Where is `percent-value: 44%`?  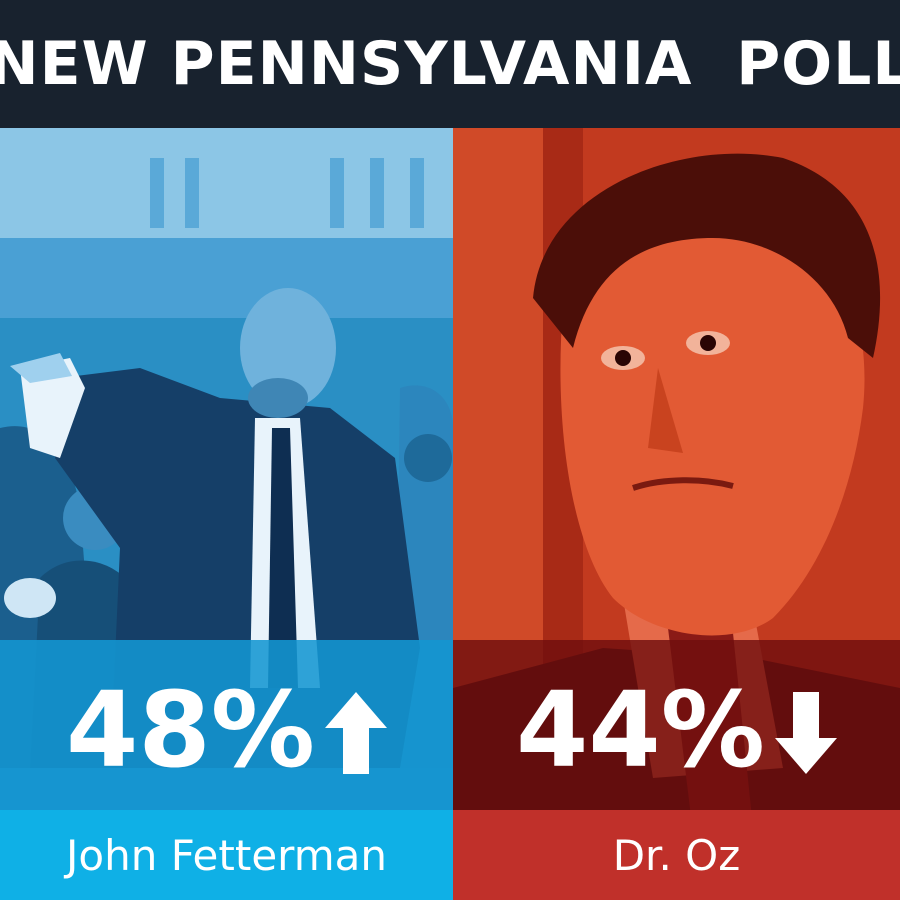
percent-value: 44% is located at coordinates (640, 730).